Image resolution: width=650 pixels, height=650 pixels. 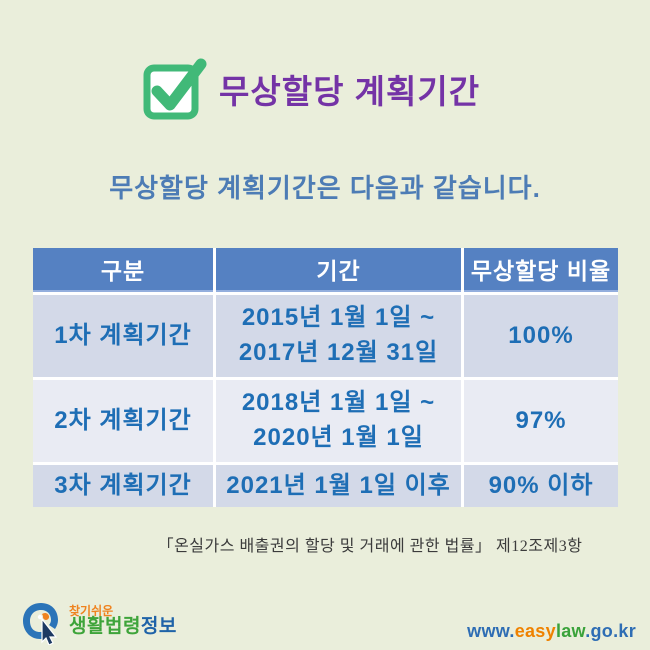 What do you see at coordinates (541, 421) in the screenshot?
I see `table-row-2-ratio: 97%` at bounding box center [541, 421].